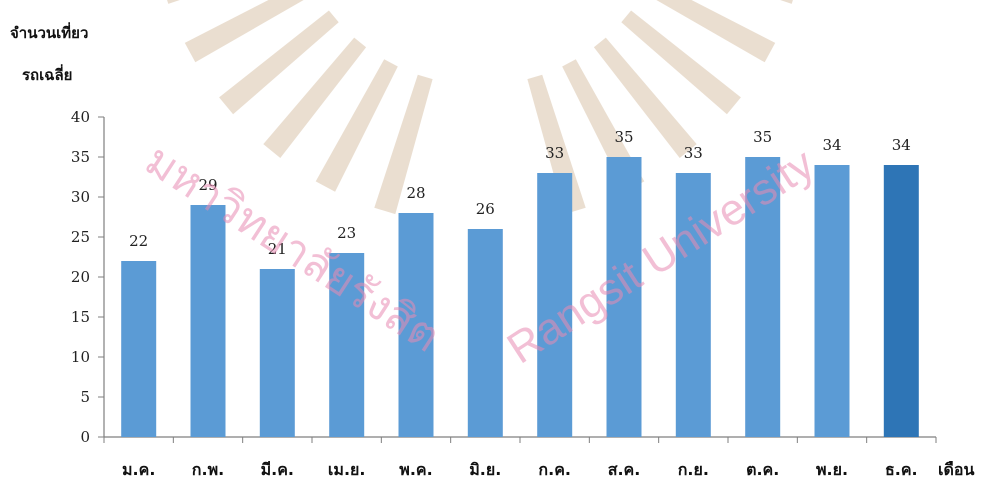 The width and height of the screenshot is (998, 492). I want to click on y-tick-label: 30, so click(80, 197).